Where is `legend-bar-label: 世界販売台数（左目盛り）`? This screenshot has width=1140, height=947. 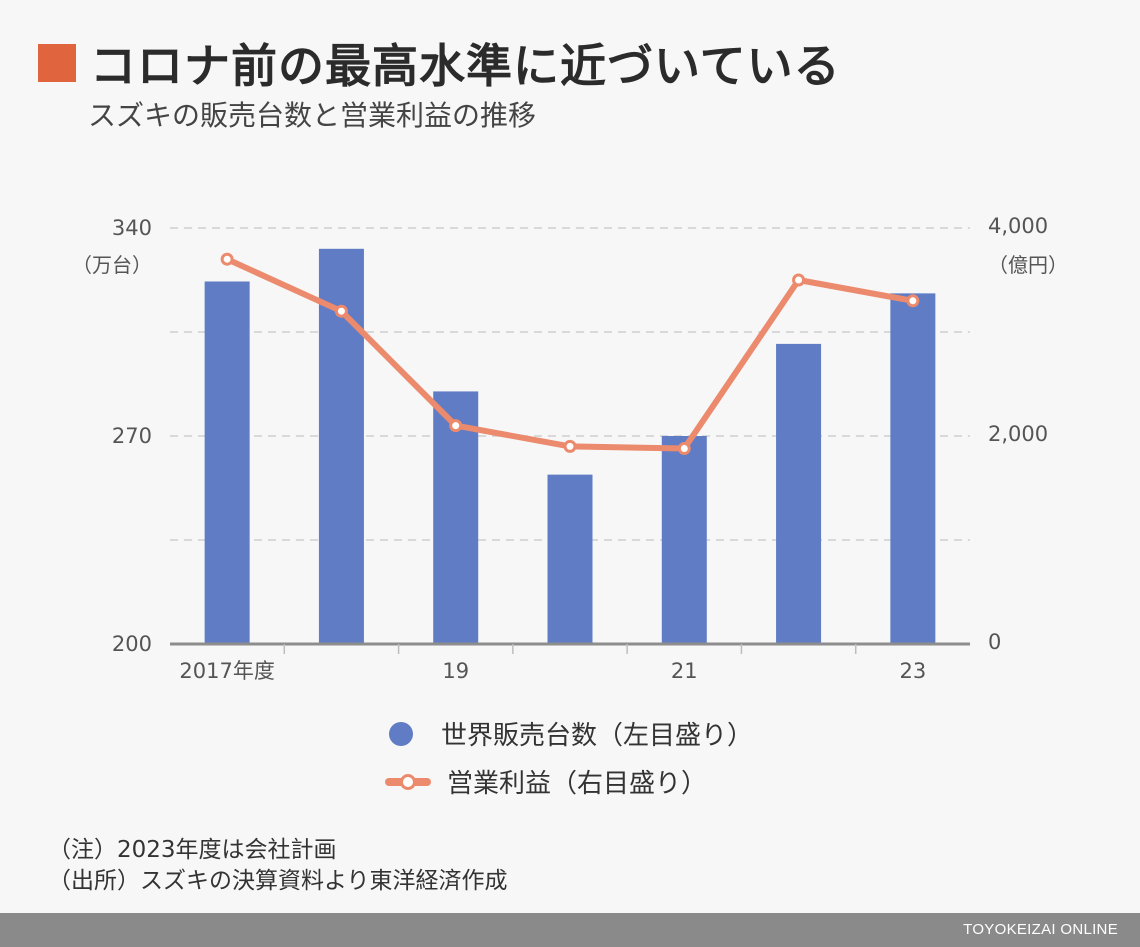 legend-bar-label: 世界販売台数（左目盛り） is located at coordinates (597, 736).